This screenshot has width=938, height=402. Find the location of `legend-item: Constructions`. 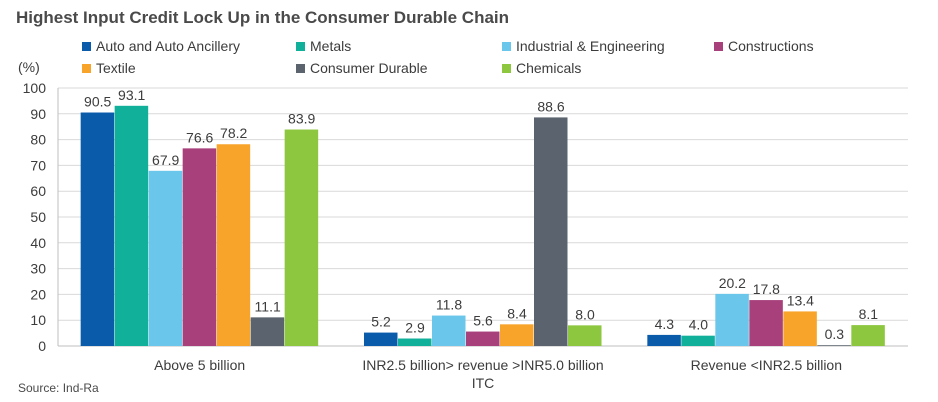

legend-item: Constructions is located at coordinates (764, 46).